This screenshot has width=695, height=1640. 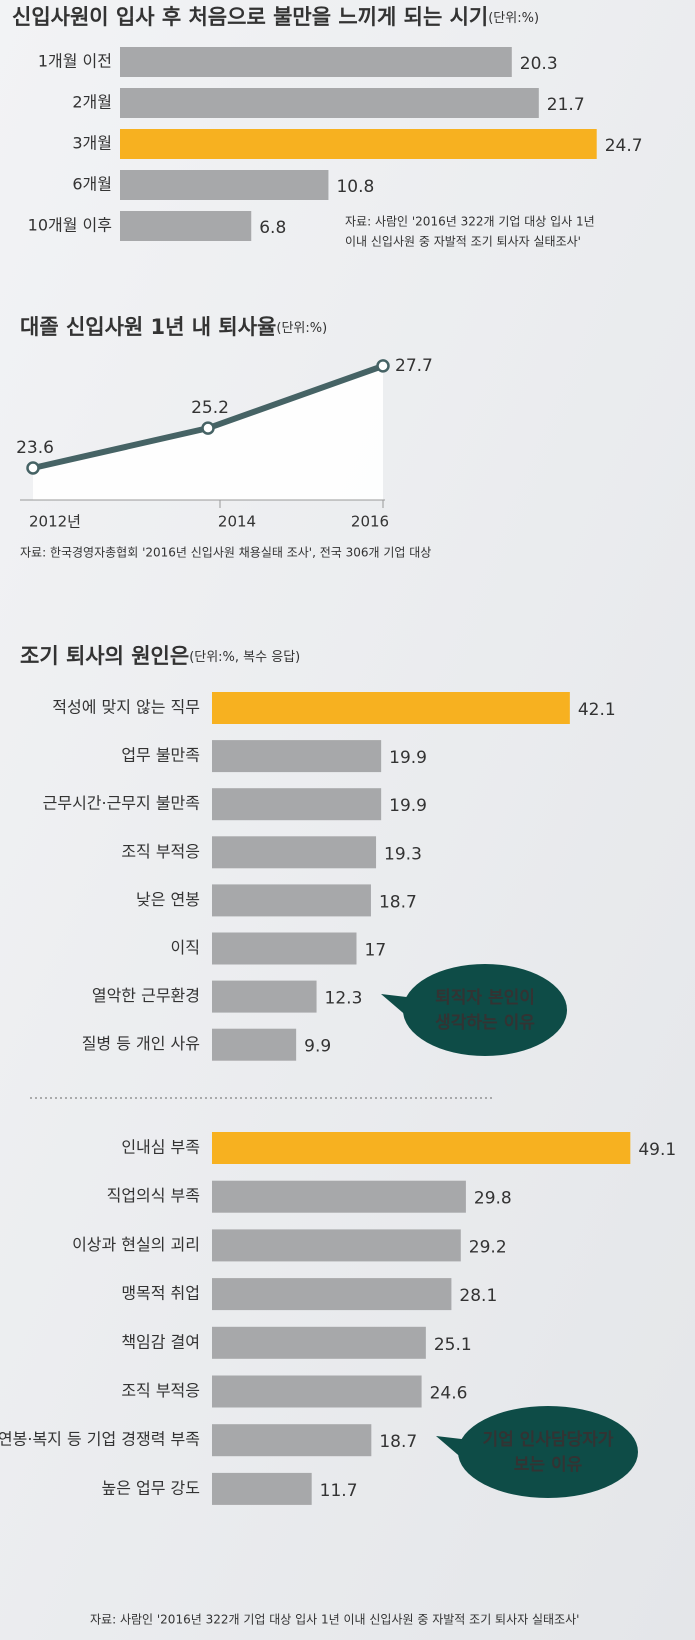 What do you see at coordinates (168, 899) in the screenshot?
I see `category-label: 낮은 연봉` at bounding box center [168, 899].